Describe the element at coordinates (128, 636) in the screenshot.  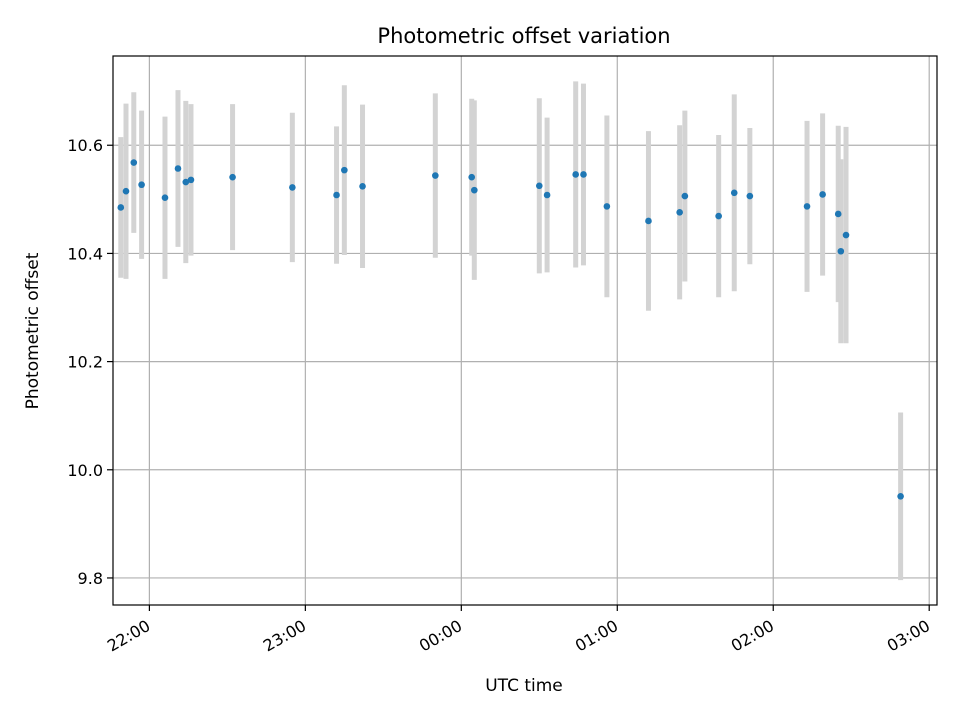
I see `x-tick-label: 22:00` at that location.